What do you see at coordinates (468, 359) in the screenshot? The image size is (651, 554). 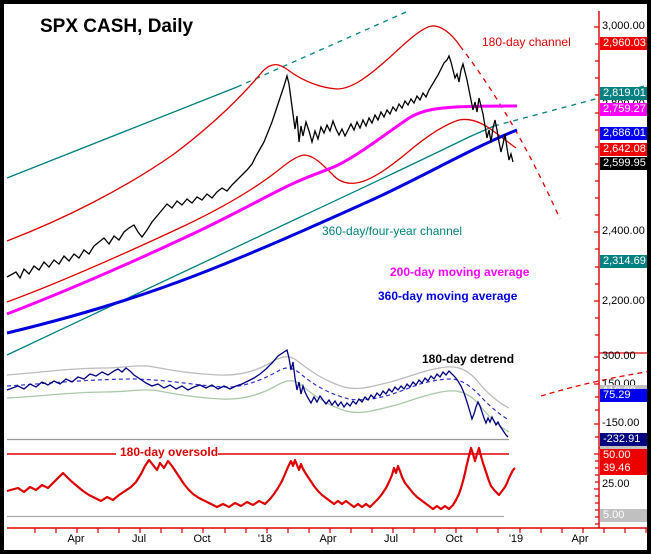 I see `annotation-180-day-detrend: 180-day detrend` at bounding box center [468, 359].